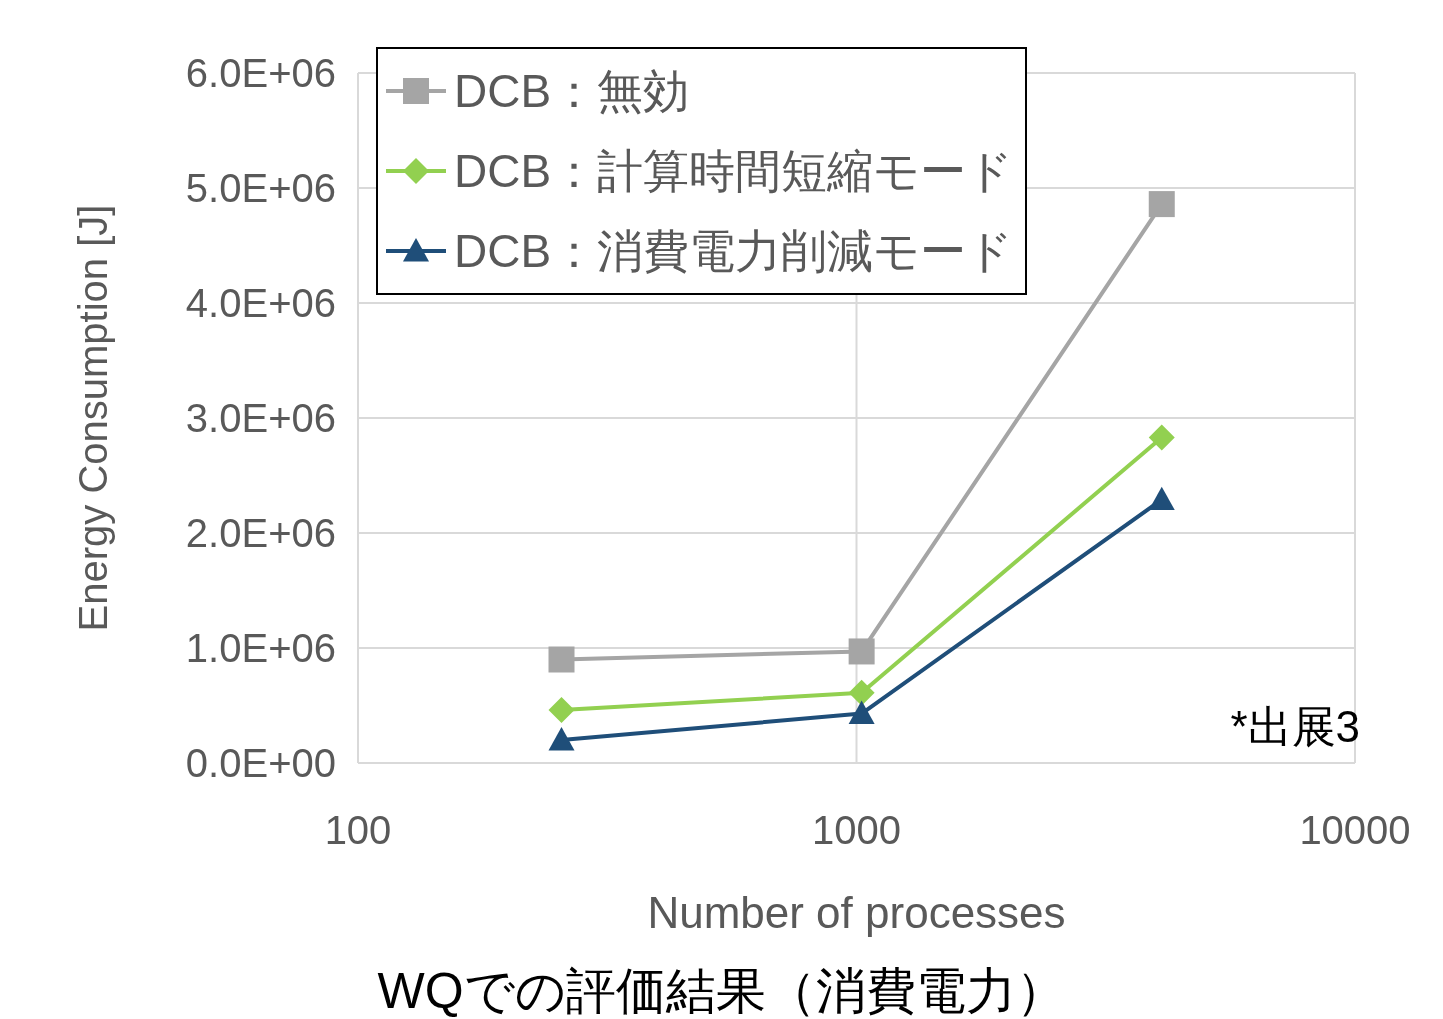 The height and width of the screenshot is (1019, 1443). I want to click on x-tick-label: 1000, so click(856, 830).